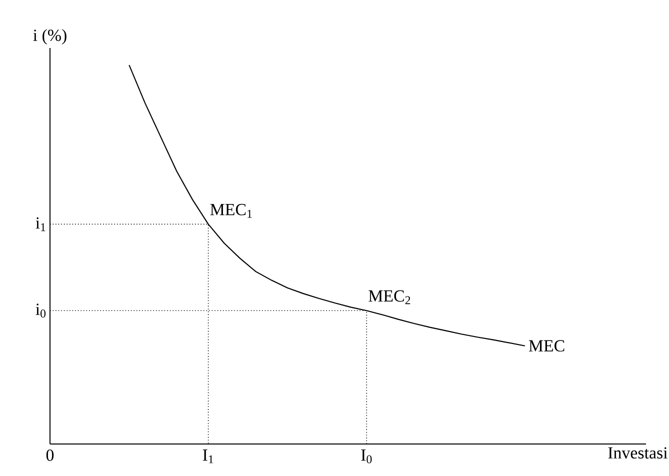  What do you see at coordinates (50, 455) in the screenshot?
I see `x-tick-label: 0` at bounding box center [50, 455].